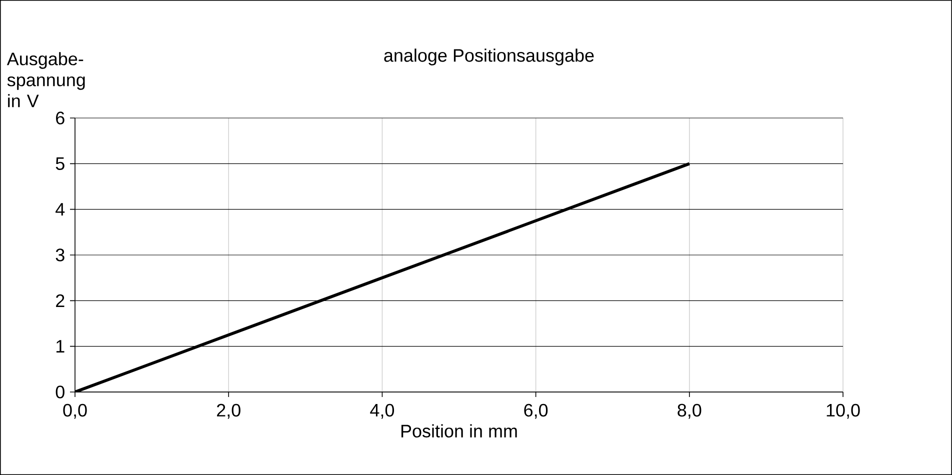  Describe the element at coordinates (690, 411) in the screenshot. I see `x-tick-label: 8,0` at that location.